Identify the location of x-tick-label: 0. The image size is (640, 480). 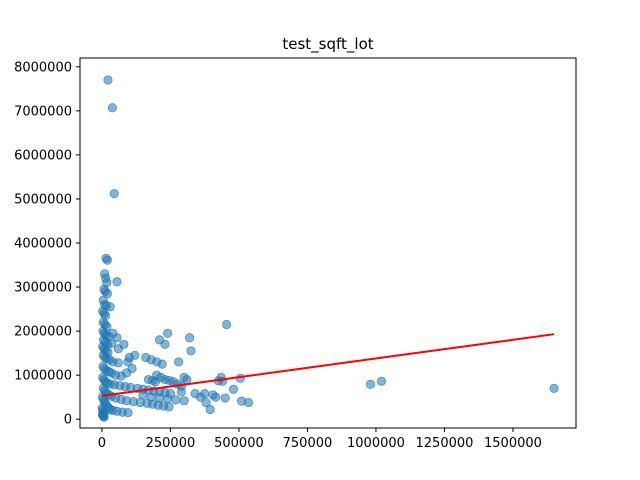
(102, 443).